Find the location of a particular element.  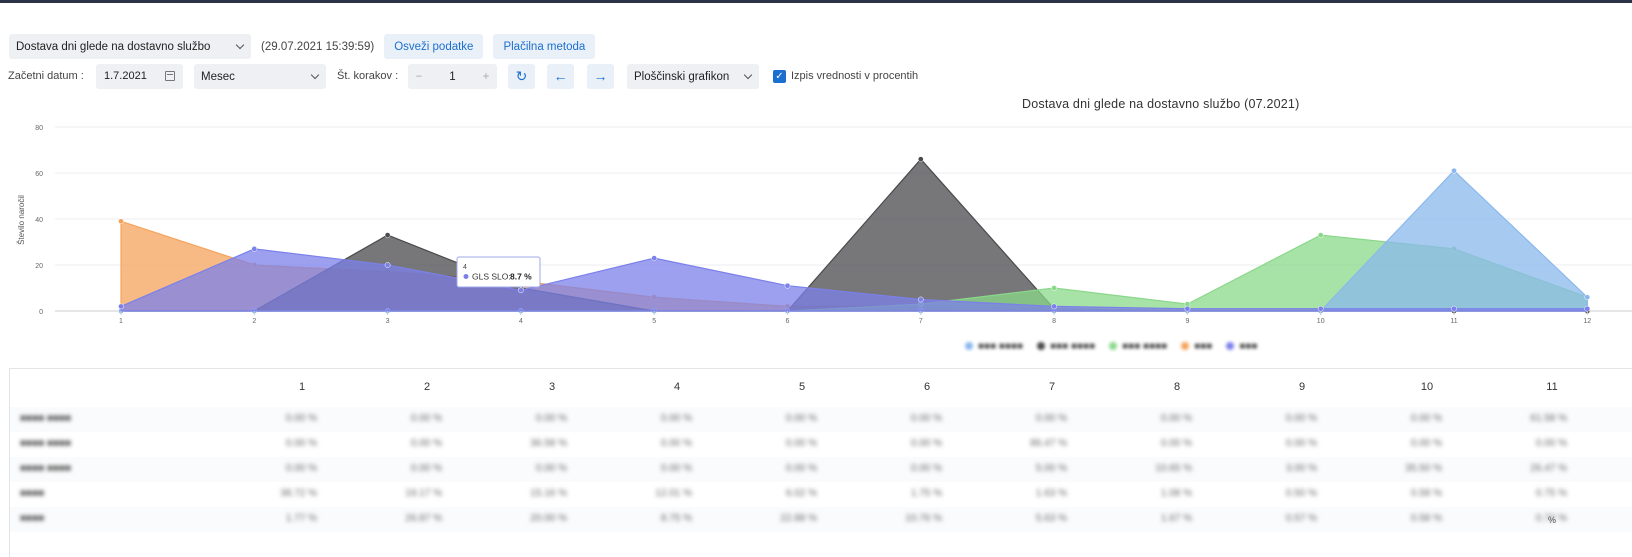

column-header: 10 is located at coordinates (1427, 387).